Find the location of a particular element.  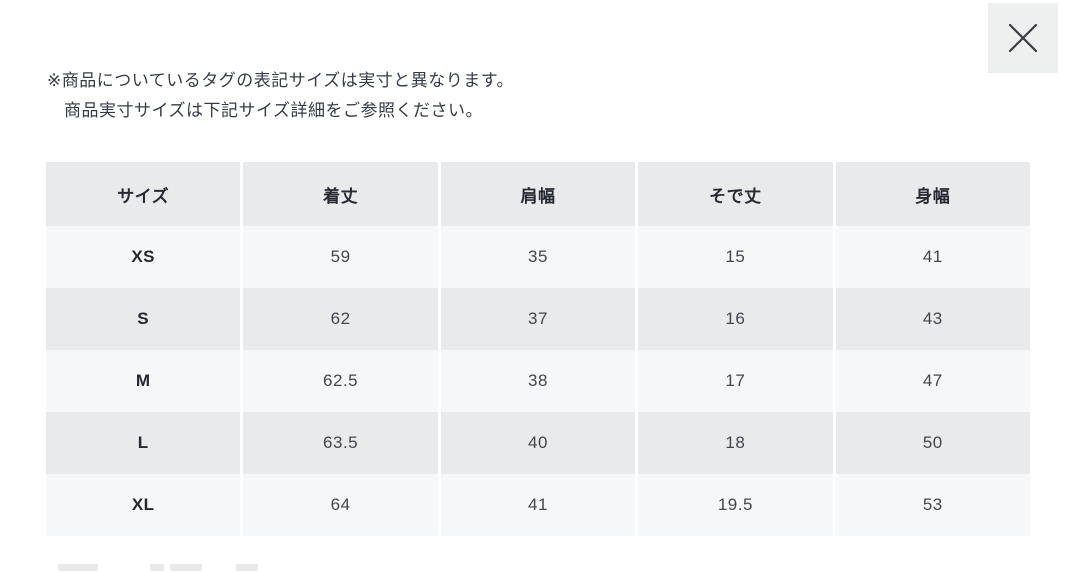

measurement-value: 47 is located at coordinates (932, 381).